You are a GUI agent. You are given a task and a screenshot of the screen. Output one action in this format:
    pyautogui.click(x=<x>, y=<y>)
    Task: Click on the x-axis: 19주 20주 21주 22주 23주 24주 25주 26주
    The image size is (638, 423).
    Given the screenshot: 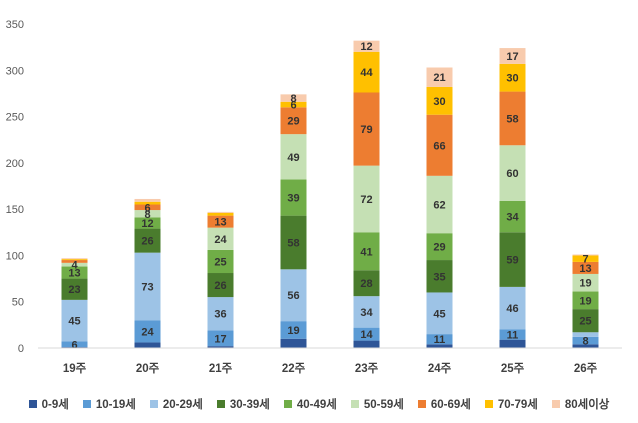 What is the action you would take?
    pyautogui.click(x=330, y=361)
    